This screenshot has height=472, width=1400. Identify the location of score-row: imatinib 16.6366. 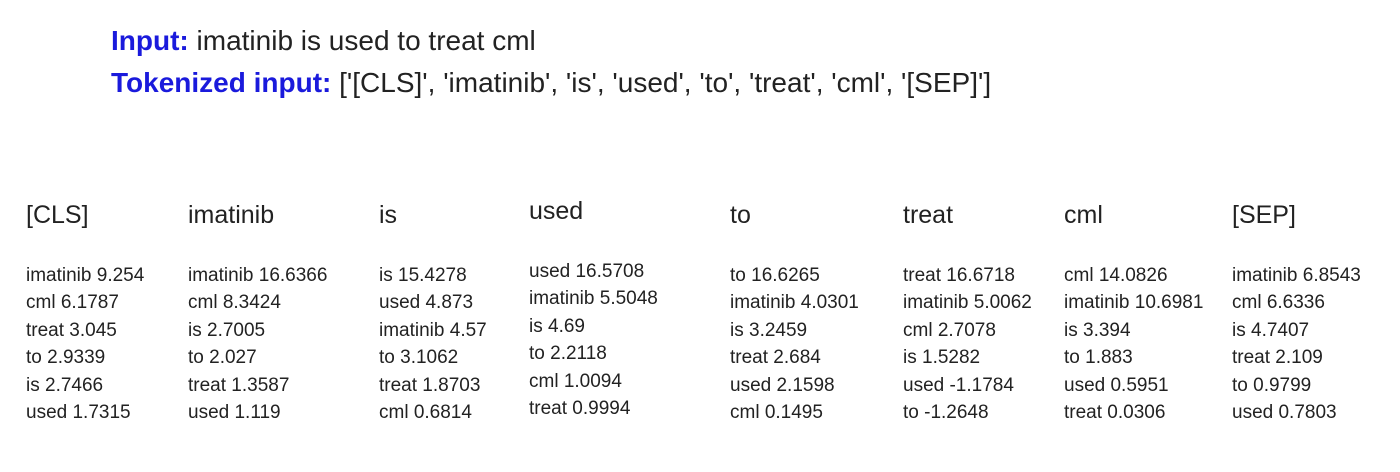
(258, 275).